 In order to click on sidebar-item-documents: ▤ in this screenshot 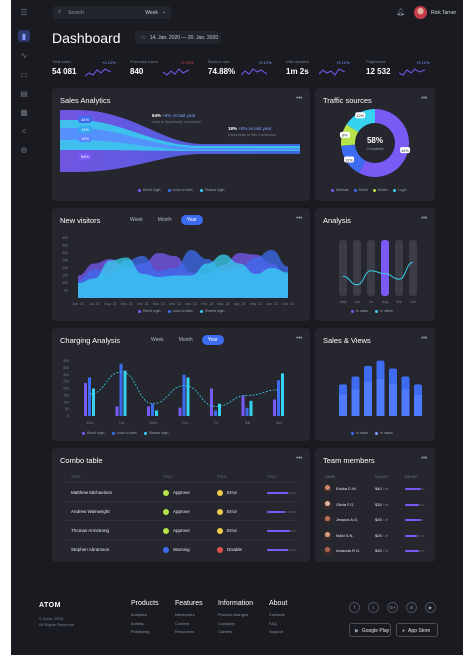, I will do `click(24, 93)`.